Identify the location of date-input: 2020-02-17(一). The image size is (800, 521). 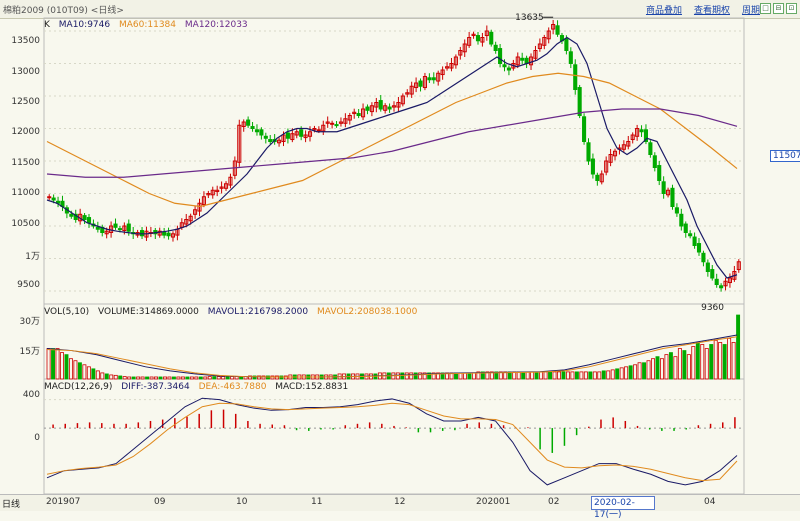
(623, 508).